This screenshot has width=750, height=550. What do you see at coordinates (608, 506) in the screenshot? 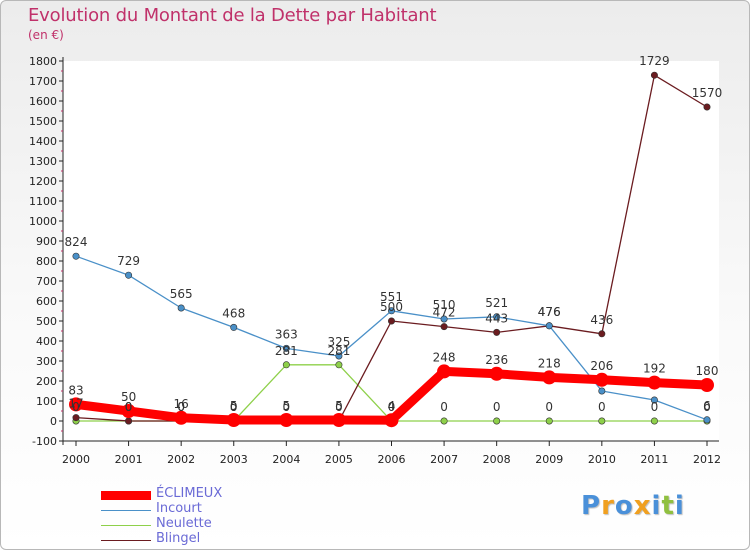
I see `brand-letter: r` at bounding box center [608, 506].